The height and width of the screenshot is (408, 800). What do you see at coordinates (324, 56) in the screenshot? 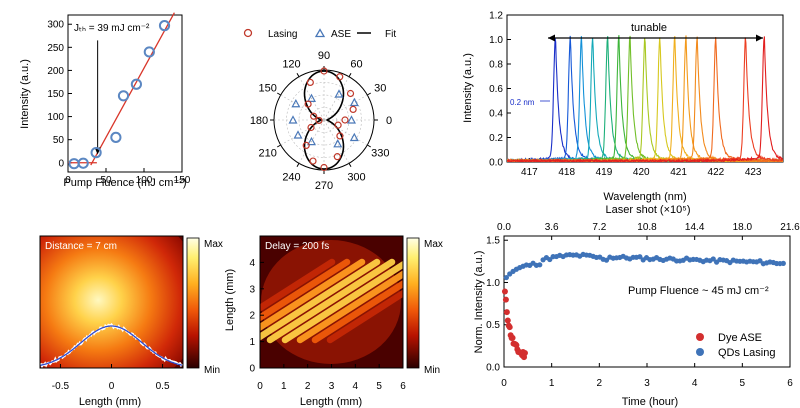
I see `angle-label: 90` at bounding box center [324, 56].